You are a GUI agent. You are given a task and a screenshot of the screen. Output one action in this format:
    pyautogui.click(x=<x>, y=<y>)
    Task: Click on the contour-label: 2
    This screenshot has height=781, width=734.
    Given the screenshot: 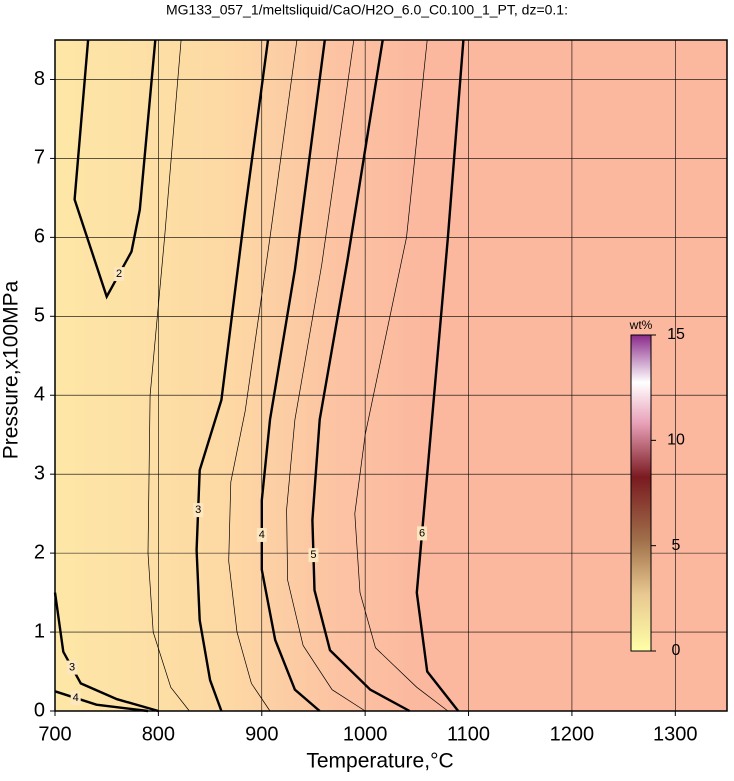 What is the action you would take?
    pyautogui.click(x=119, y=274)
    